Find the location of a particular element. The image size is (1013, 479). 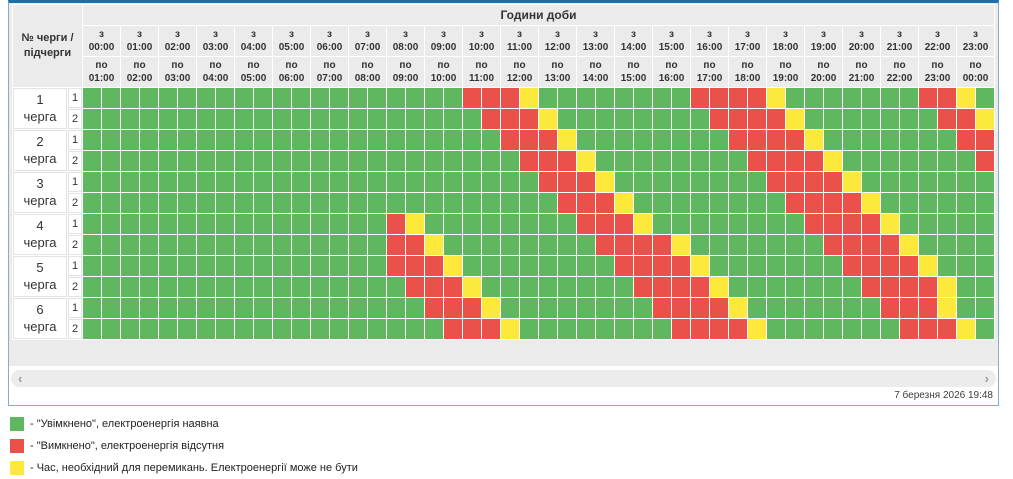

scroll-right-icon: › is located at coordinates (986, 378).